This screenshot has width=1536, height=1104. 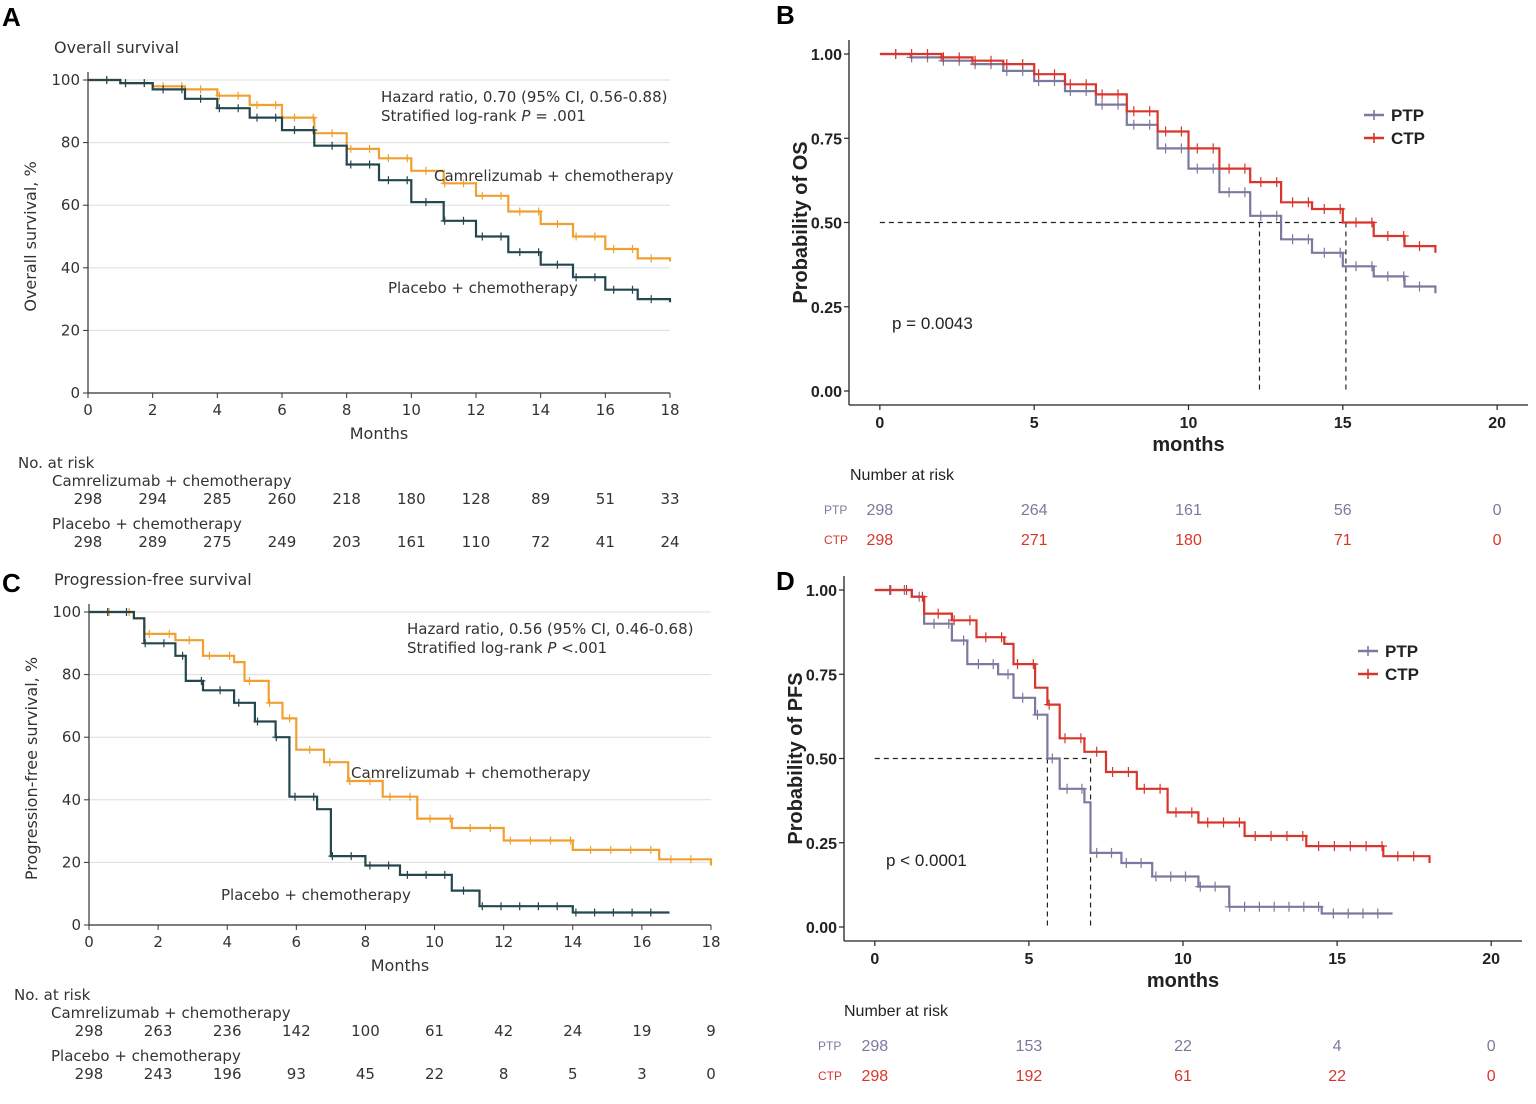 I want to click on risk-row-label: Placebo + chemotherapy, so click(x=146, y=1056).